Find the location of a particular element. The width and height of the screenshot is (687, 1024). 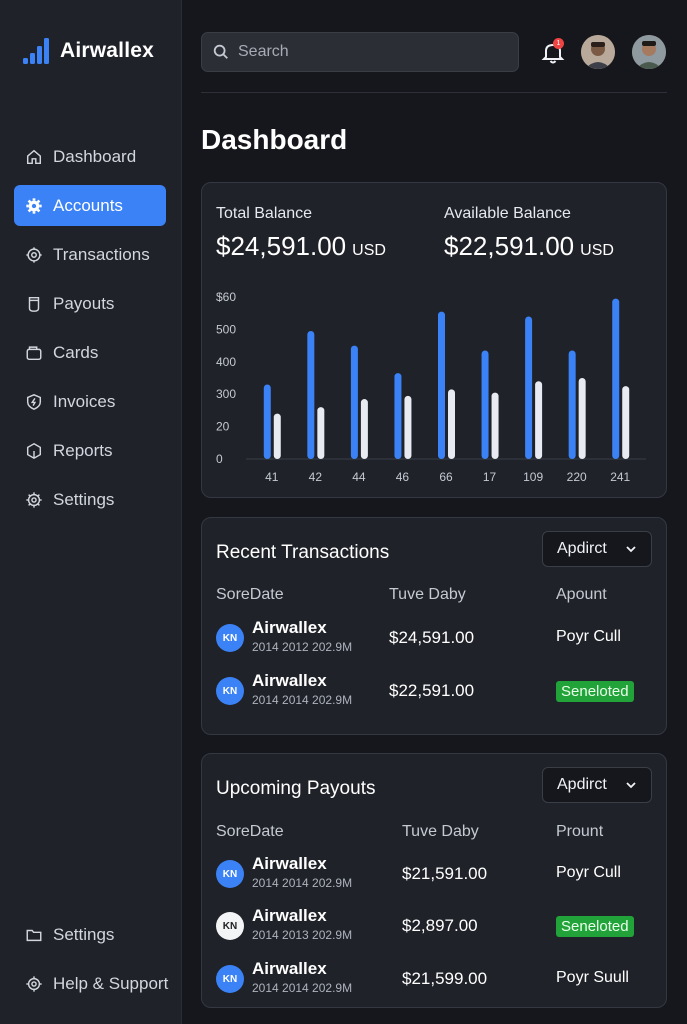

search-bar is located at coordinates (360, 52).